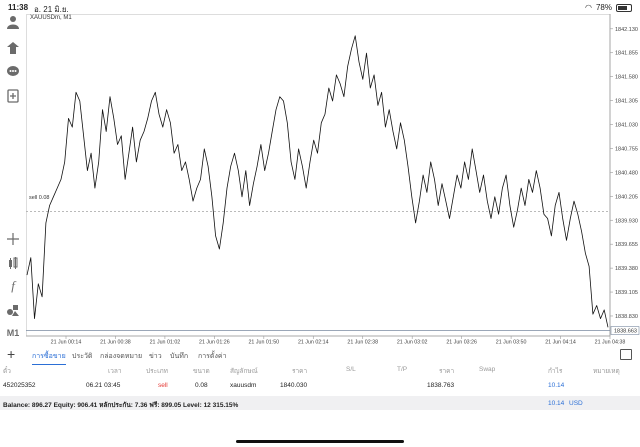 The width and height of the screenshot is (640, 447). I want to click on col-type: ประเภท, so click(157, 371).